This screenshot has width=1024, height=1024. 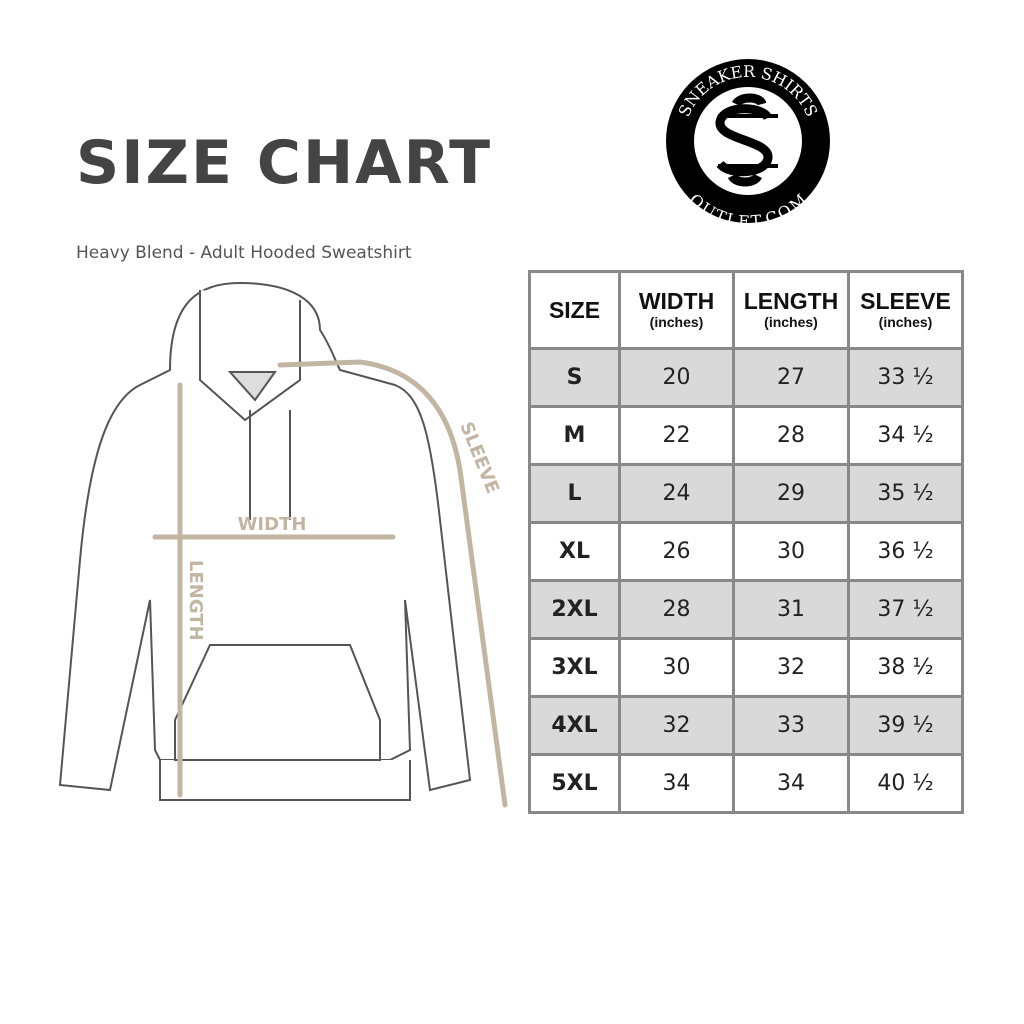 What do you see at coordinates (905, 667) in the screenshot?
I see `sleeve-cell: 38 ½` at bounding box center [905, 667].